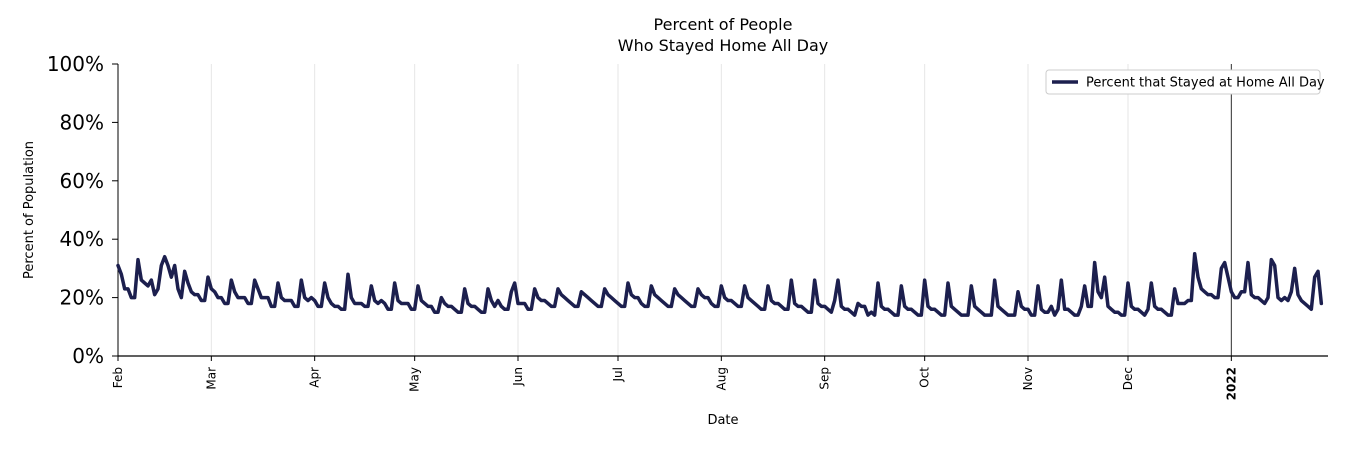  Describe the element at coordinates (618, 374) in the screenshot. I see `x-tick-label: Jul` at that location.